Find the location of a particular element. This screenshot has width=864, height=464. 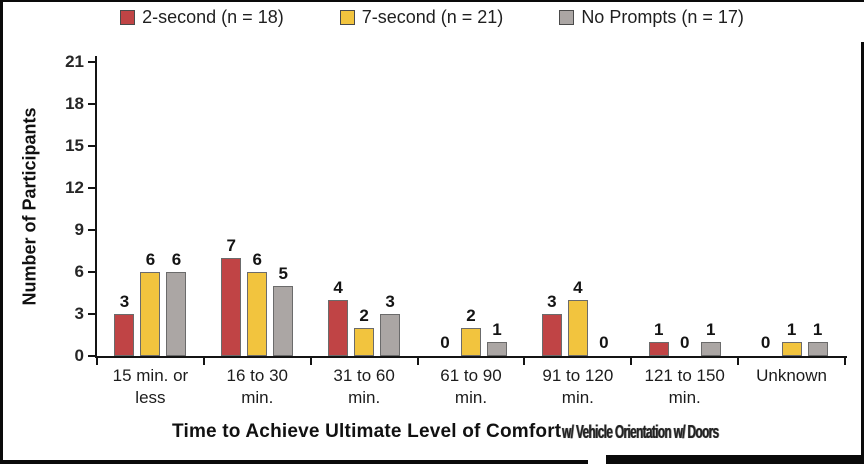

legend-item: No Prompts (n = 17) is located at coordinates (651, 17).